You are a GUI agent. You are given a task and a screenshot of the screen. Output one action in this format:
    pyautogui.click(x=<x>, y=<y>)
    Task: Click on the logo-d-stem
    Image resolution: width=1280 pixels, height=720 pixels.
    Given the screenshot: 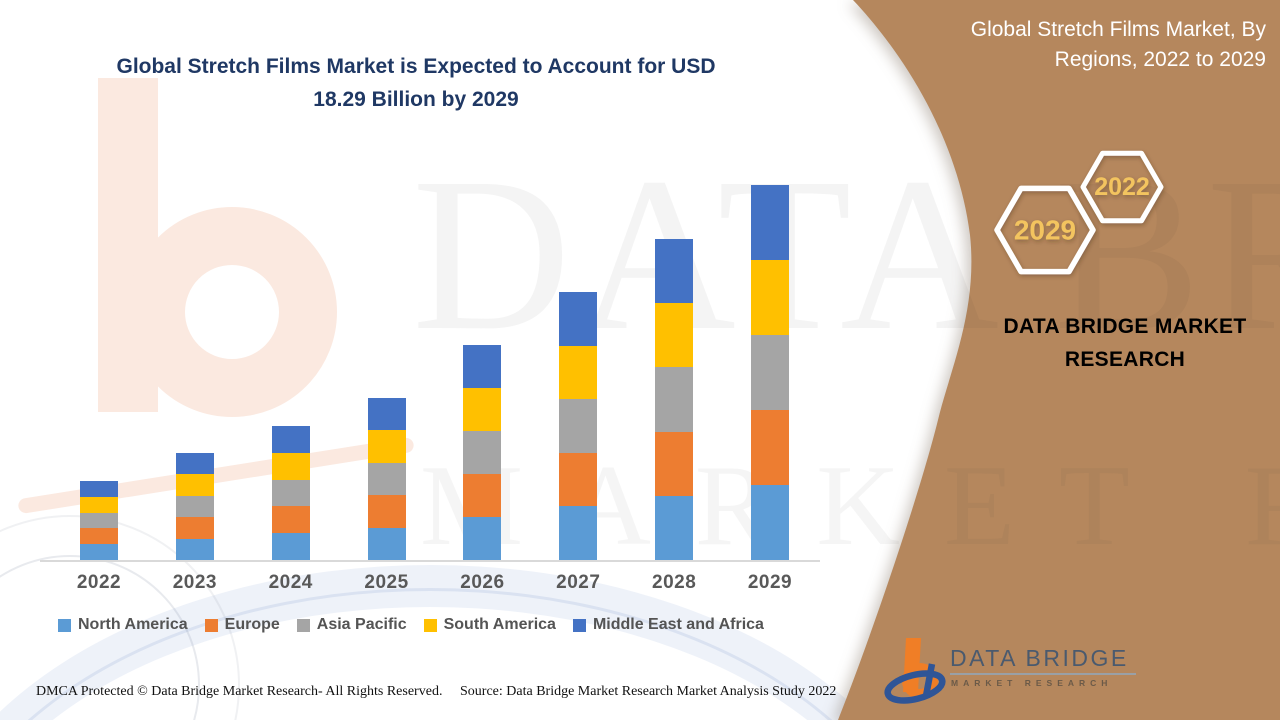 What is the action you would take?
    pyautogui.click(x=929, y=680)
    